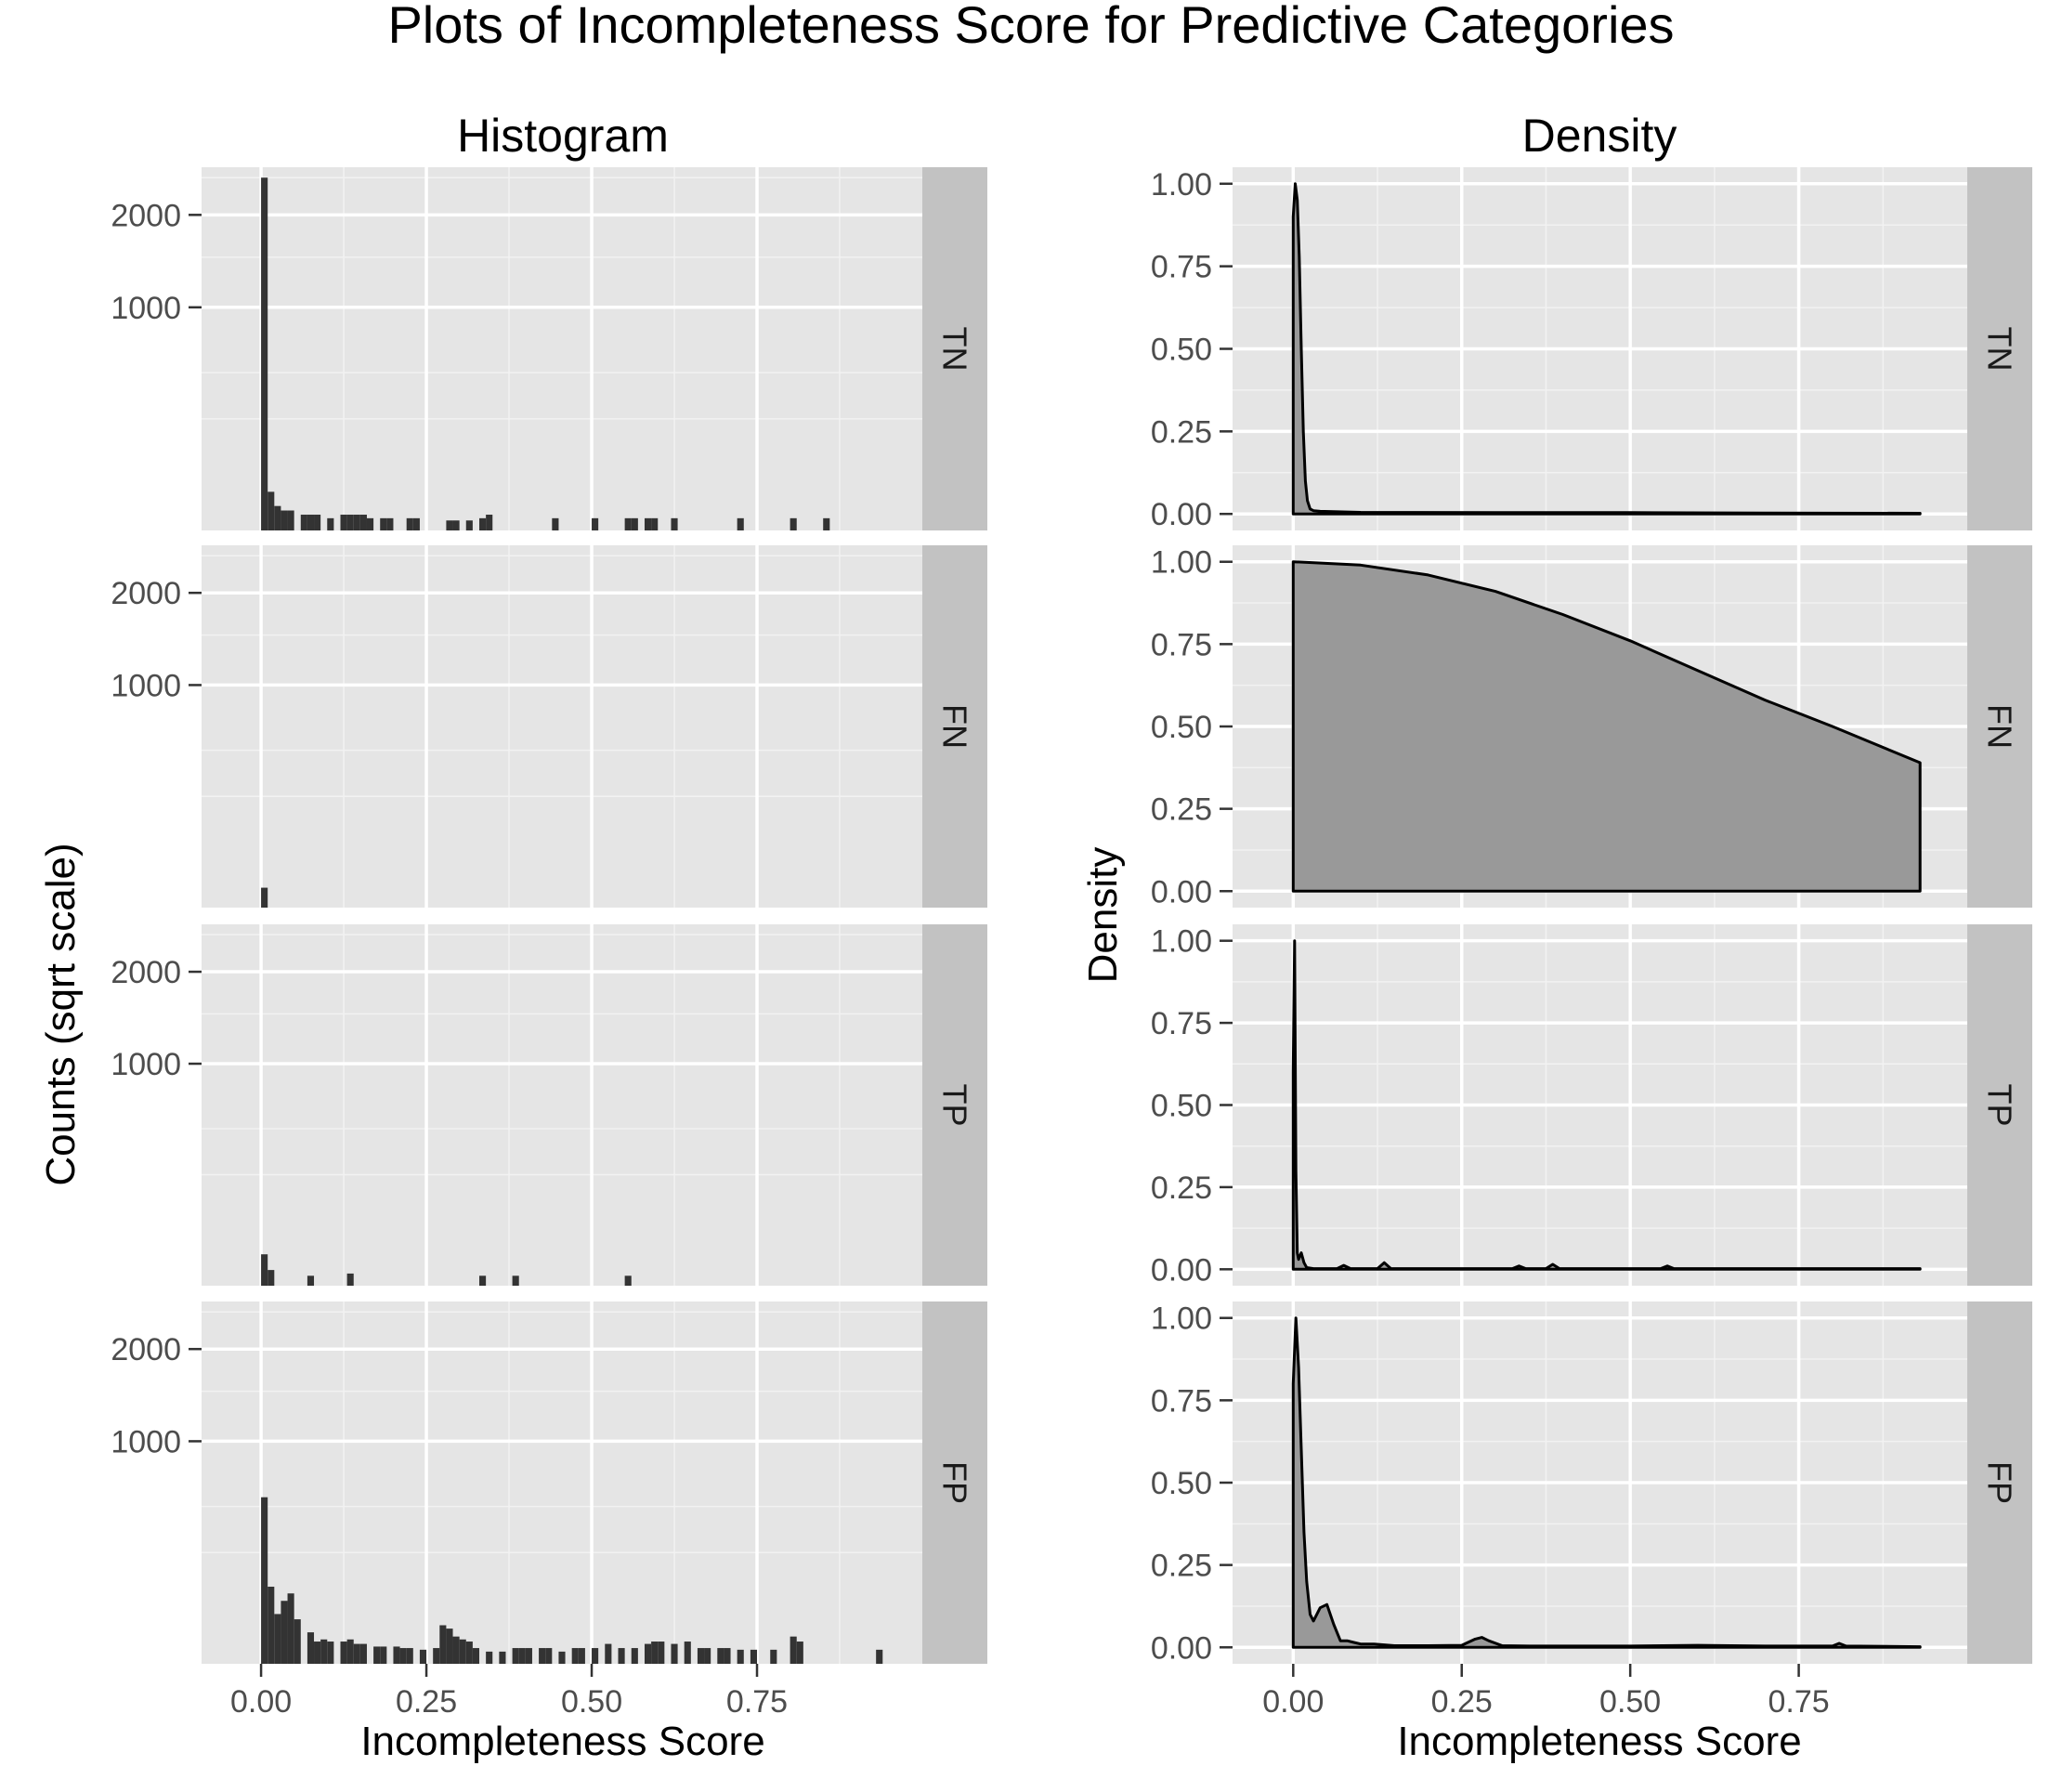  What do you see at coordinates (61, 1014) in the screenshot?
I see `histogram-y-axis-title: Counts (sqrt scale)` at bounding box center [61, 1014].